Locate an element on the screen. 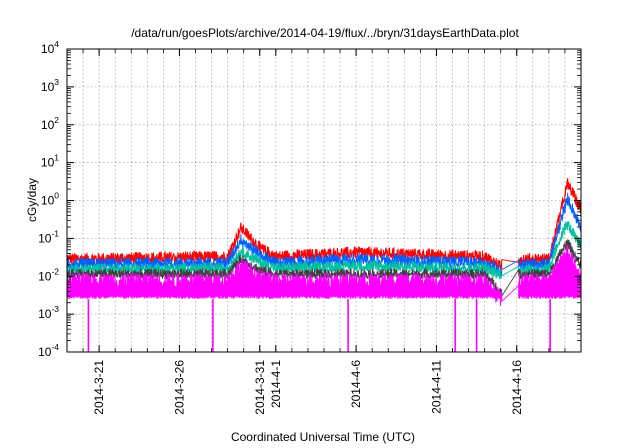  y-tick-label: 10³ is located at coordinates (50, 85).